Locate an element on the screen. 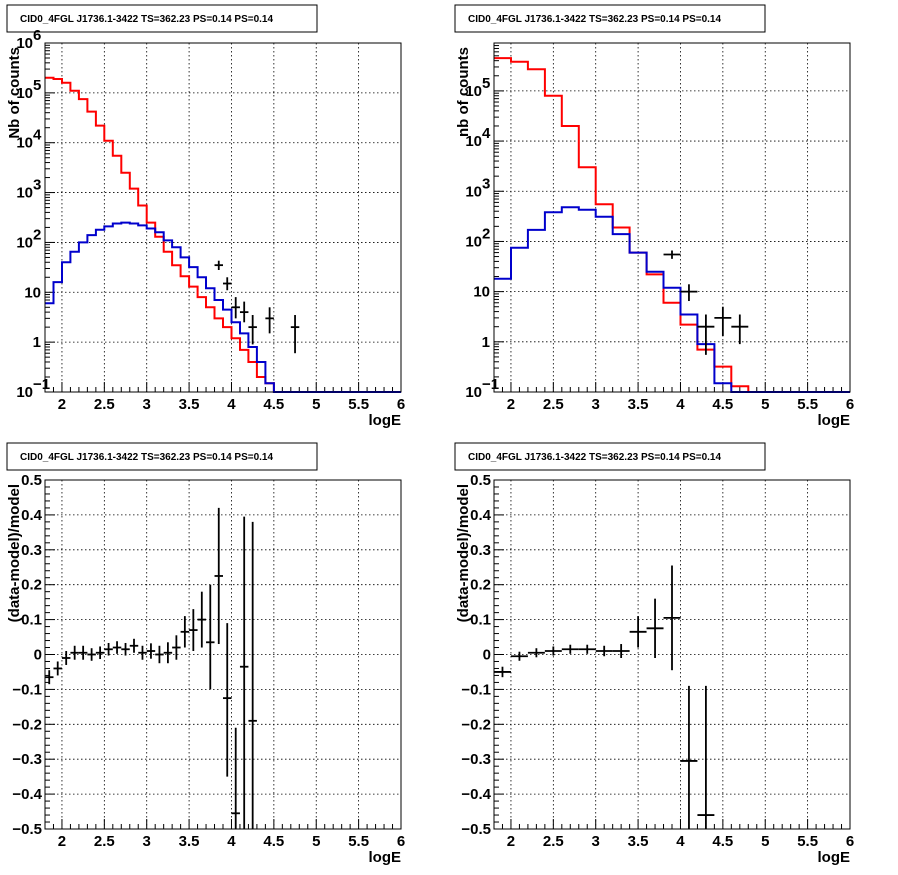 Image resolution: width=898 pixels, height=875 pixels. y-tick-exponent: 5 is located at coordinates (486, 83).